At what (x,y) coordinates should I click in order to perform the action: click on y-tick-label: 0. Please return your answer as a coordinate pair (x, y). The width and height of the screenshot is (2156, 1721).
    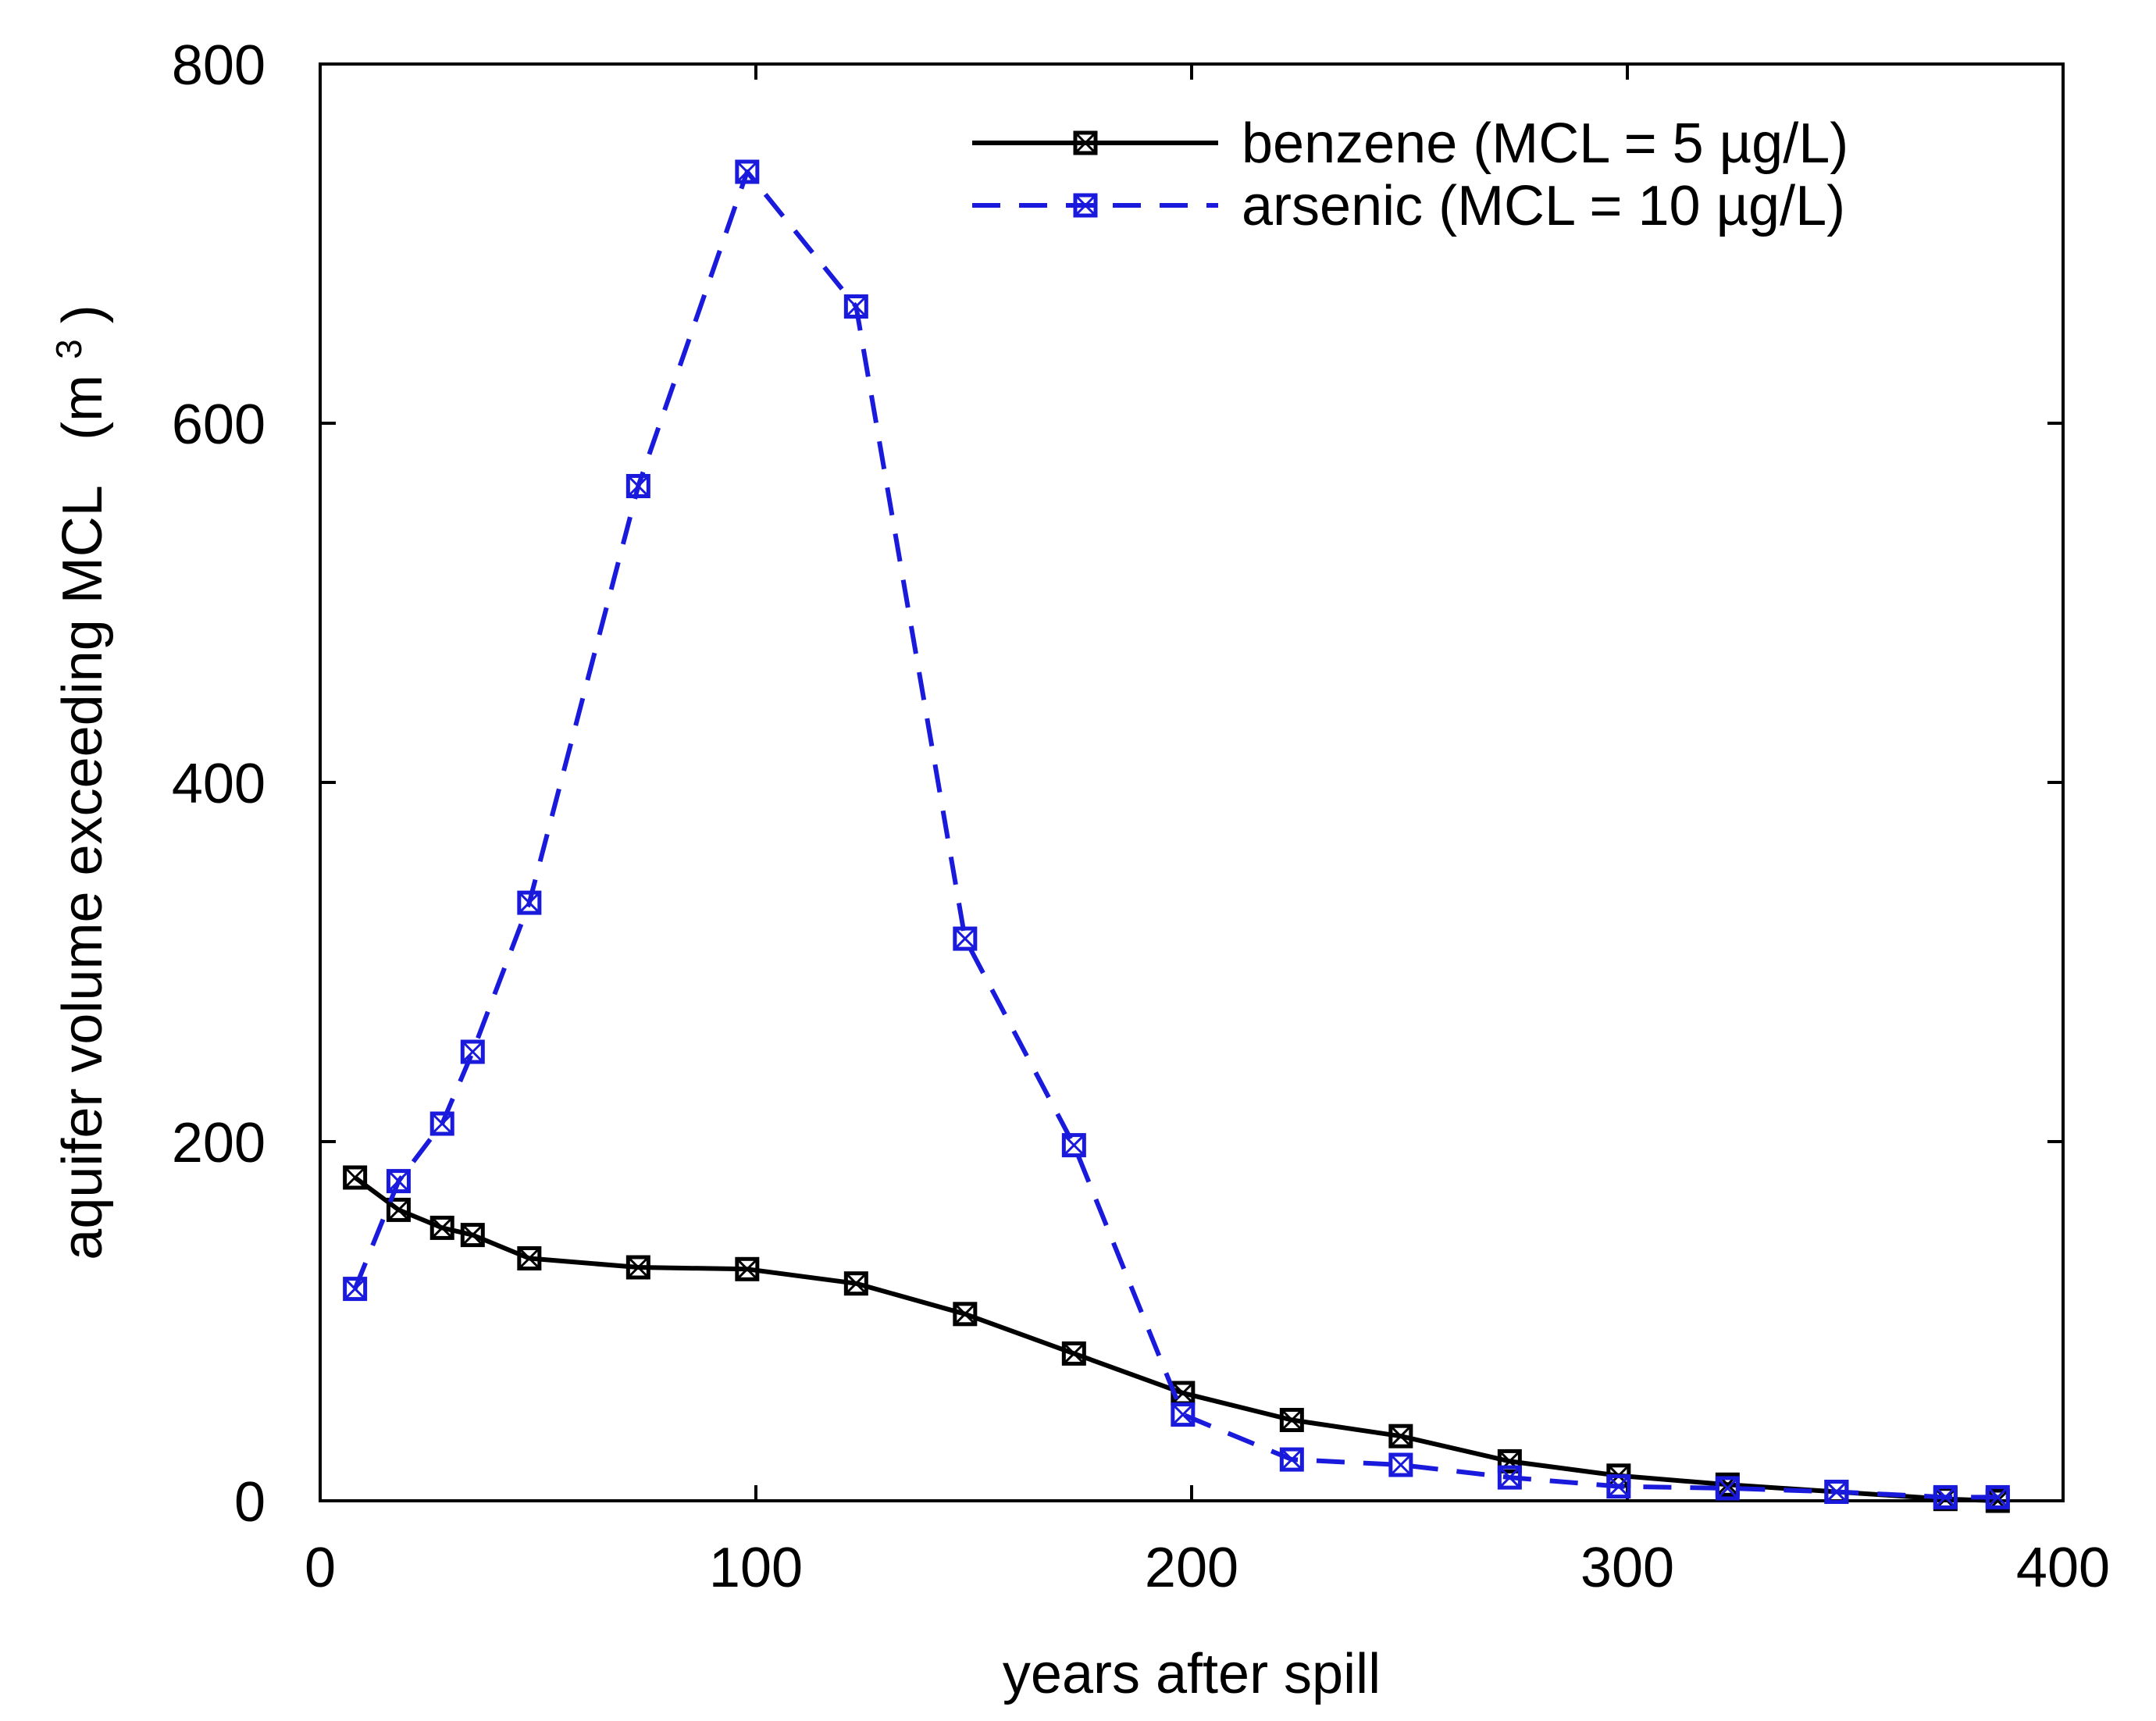
    Looking at the image, I should click on (249, 1502).